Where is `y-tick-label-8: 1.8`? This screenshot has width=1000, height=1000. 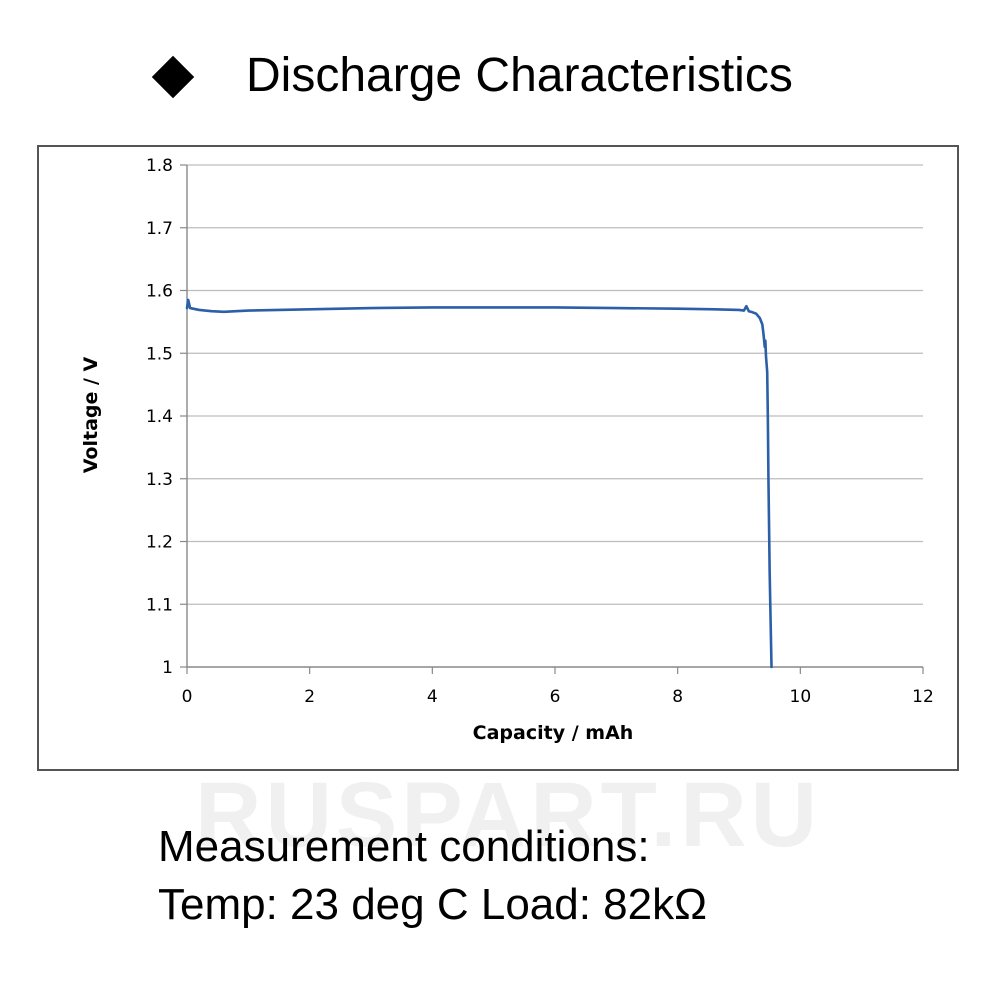
y-tick-label-8: 1.8 is located at coordinates (159, 166).